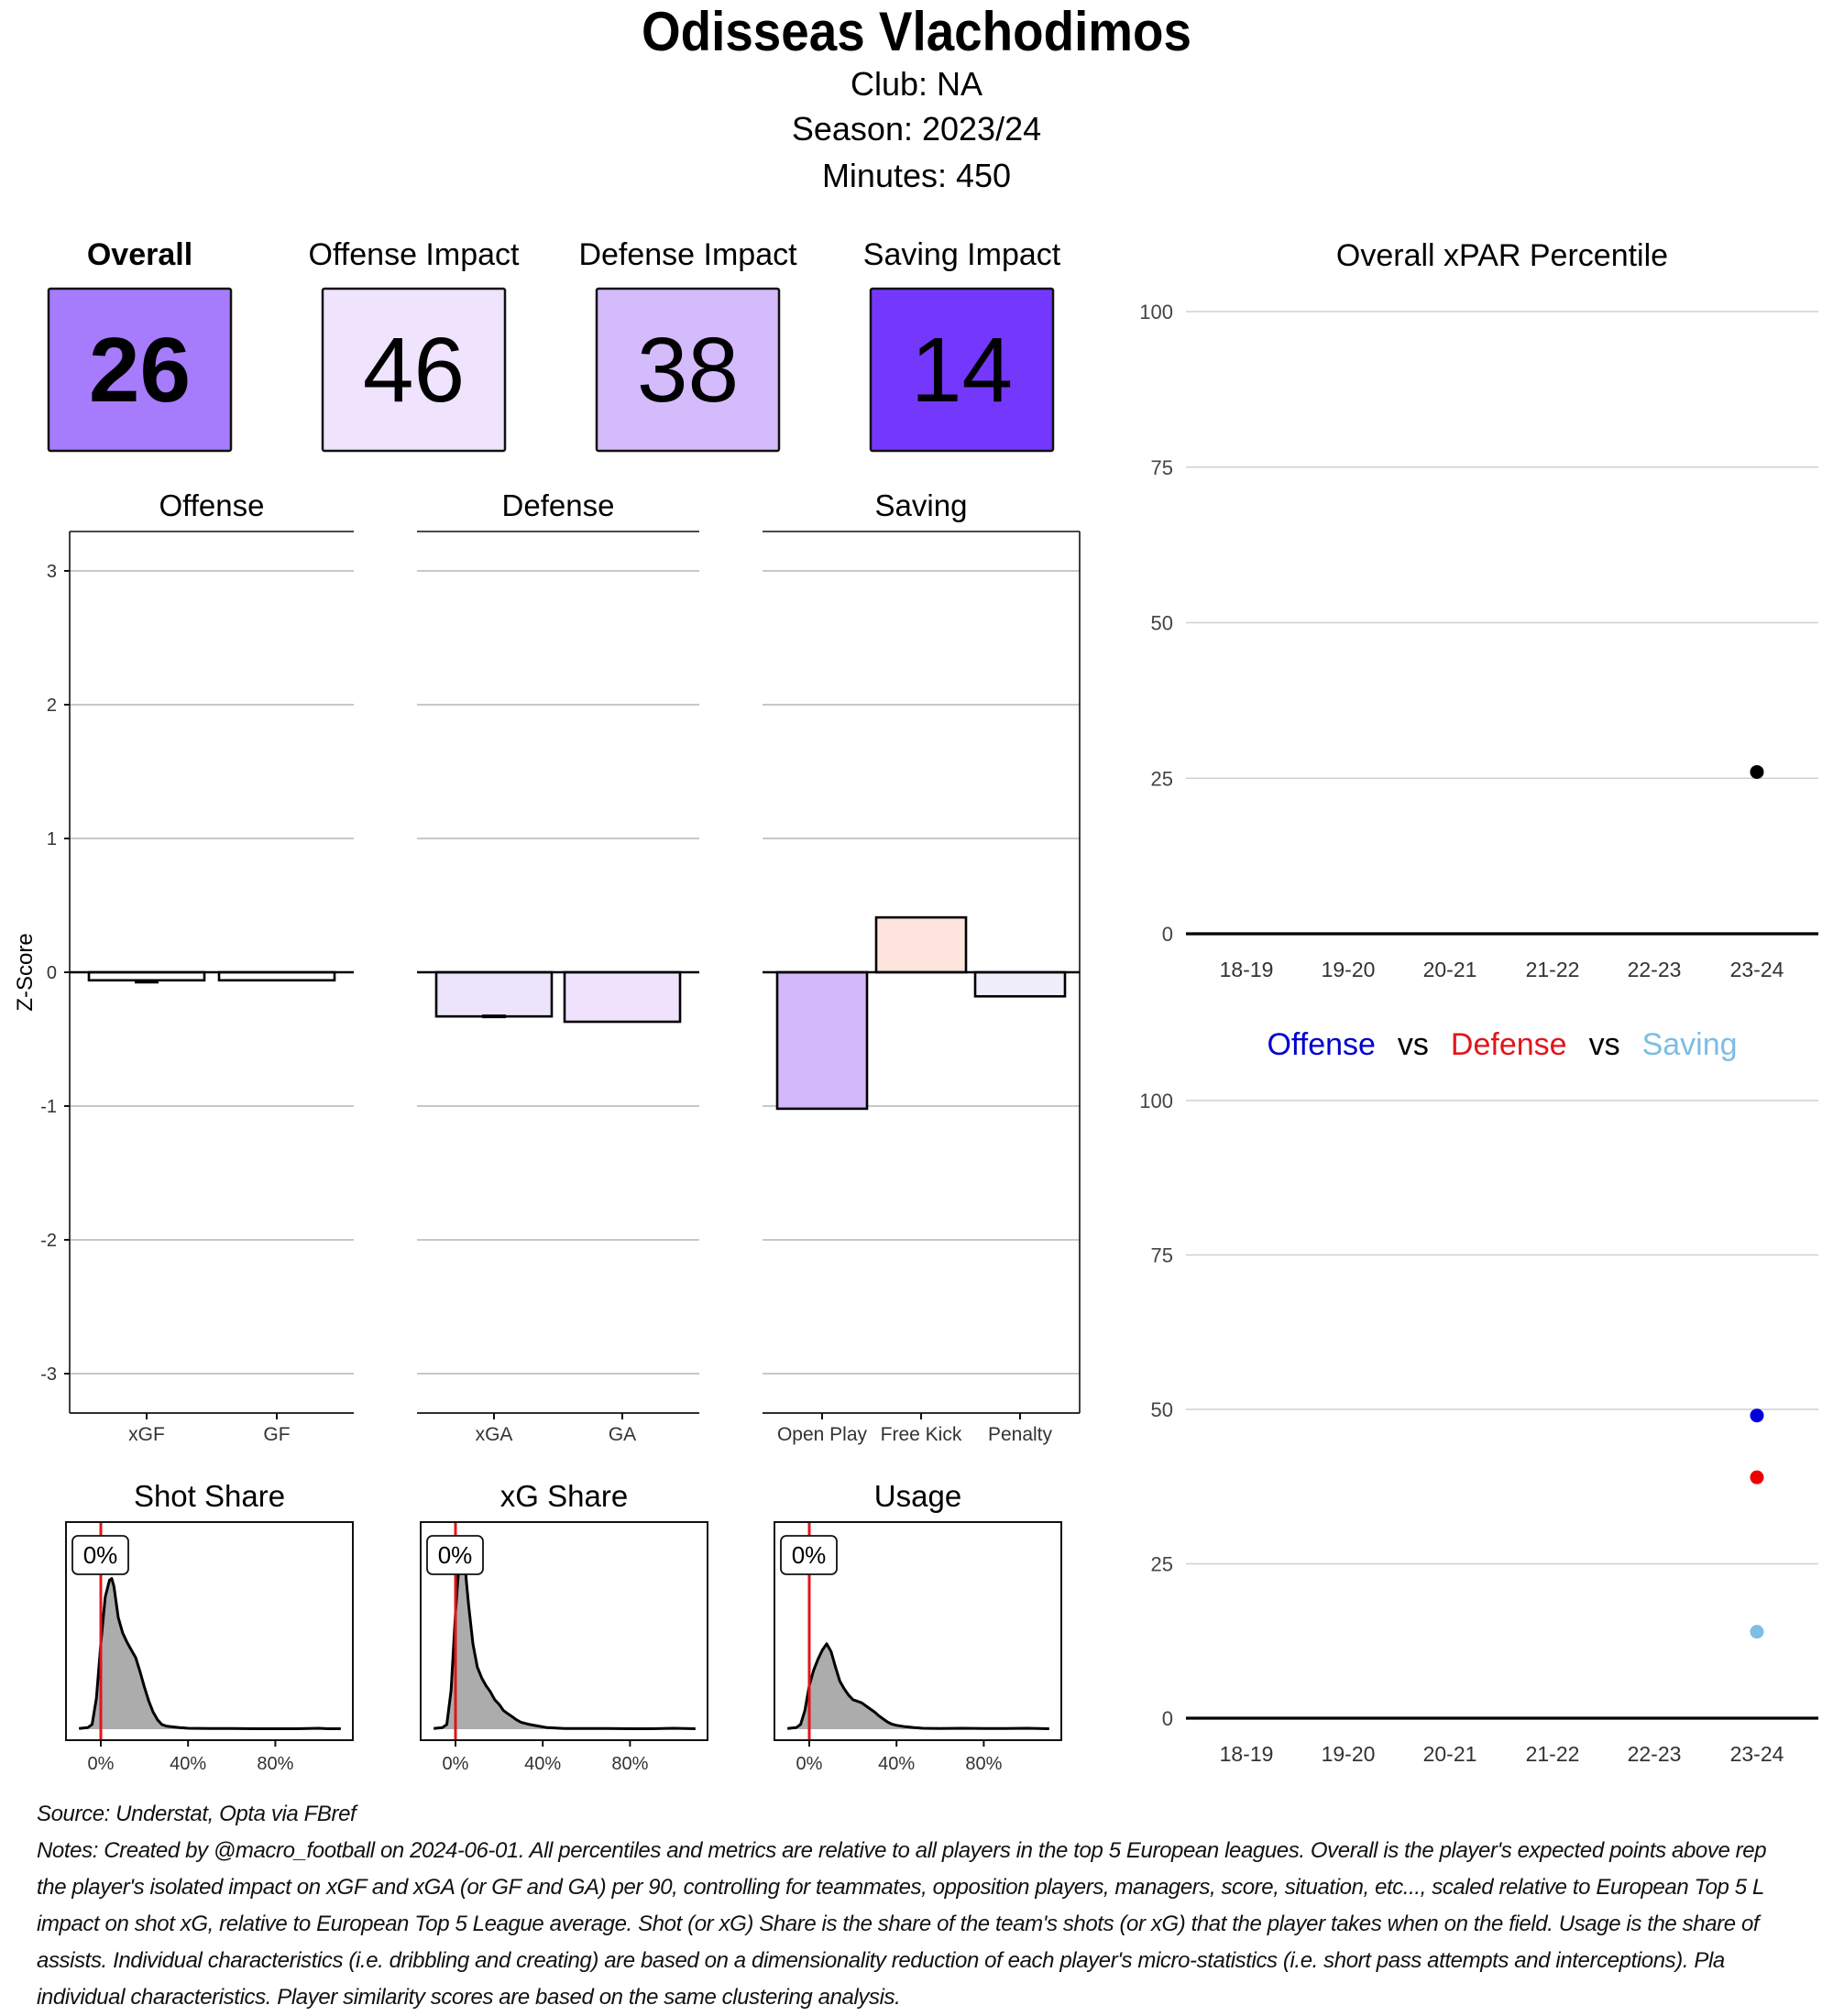  I want to click on x-tick-label: GA, so click(622, 1434).